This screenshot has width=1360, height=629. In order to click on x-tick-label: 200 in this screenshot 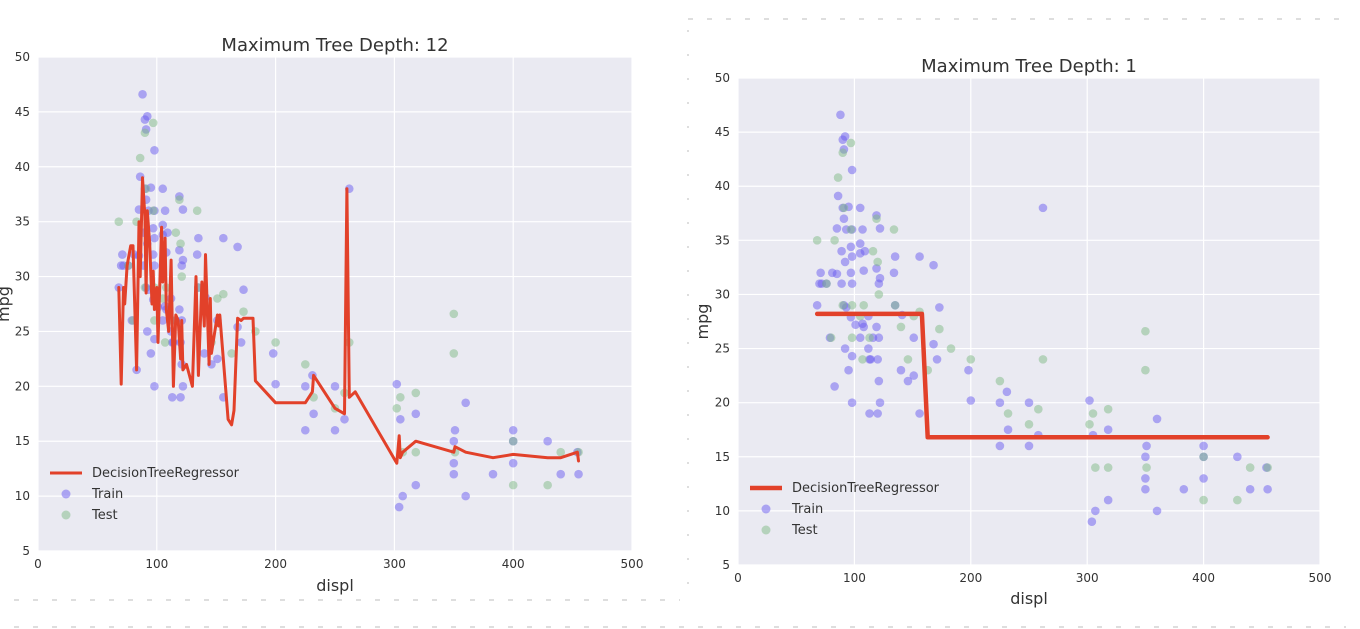, I will do `click(275, 564)`.